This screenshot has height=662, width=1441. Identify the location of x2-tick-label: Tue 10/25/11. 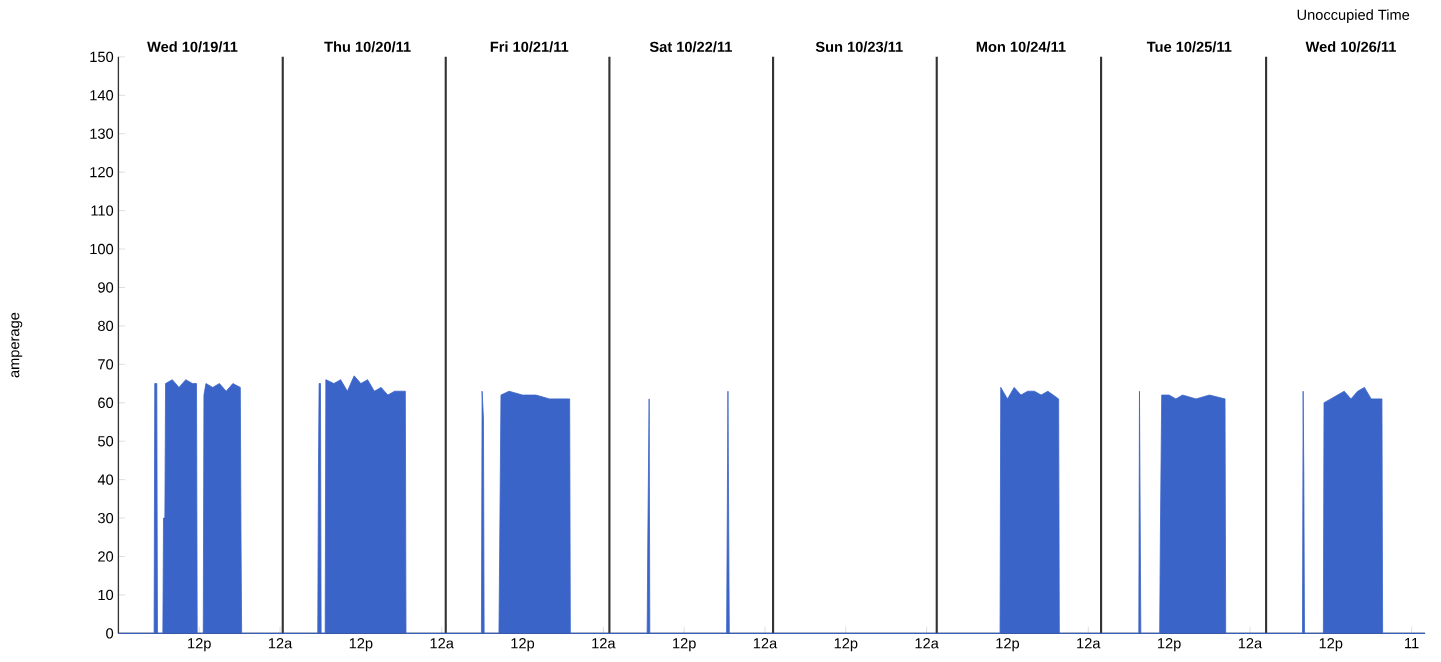
(1189, 46).